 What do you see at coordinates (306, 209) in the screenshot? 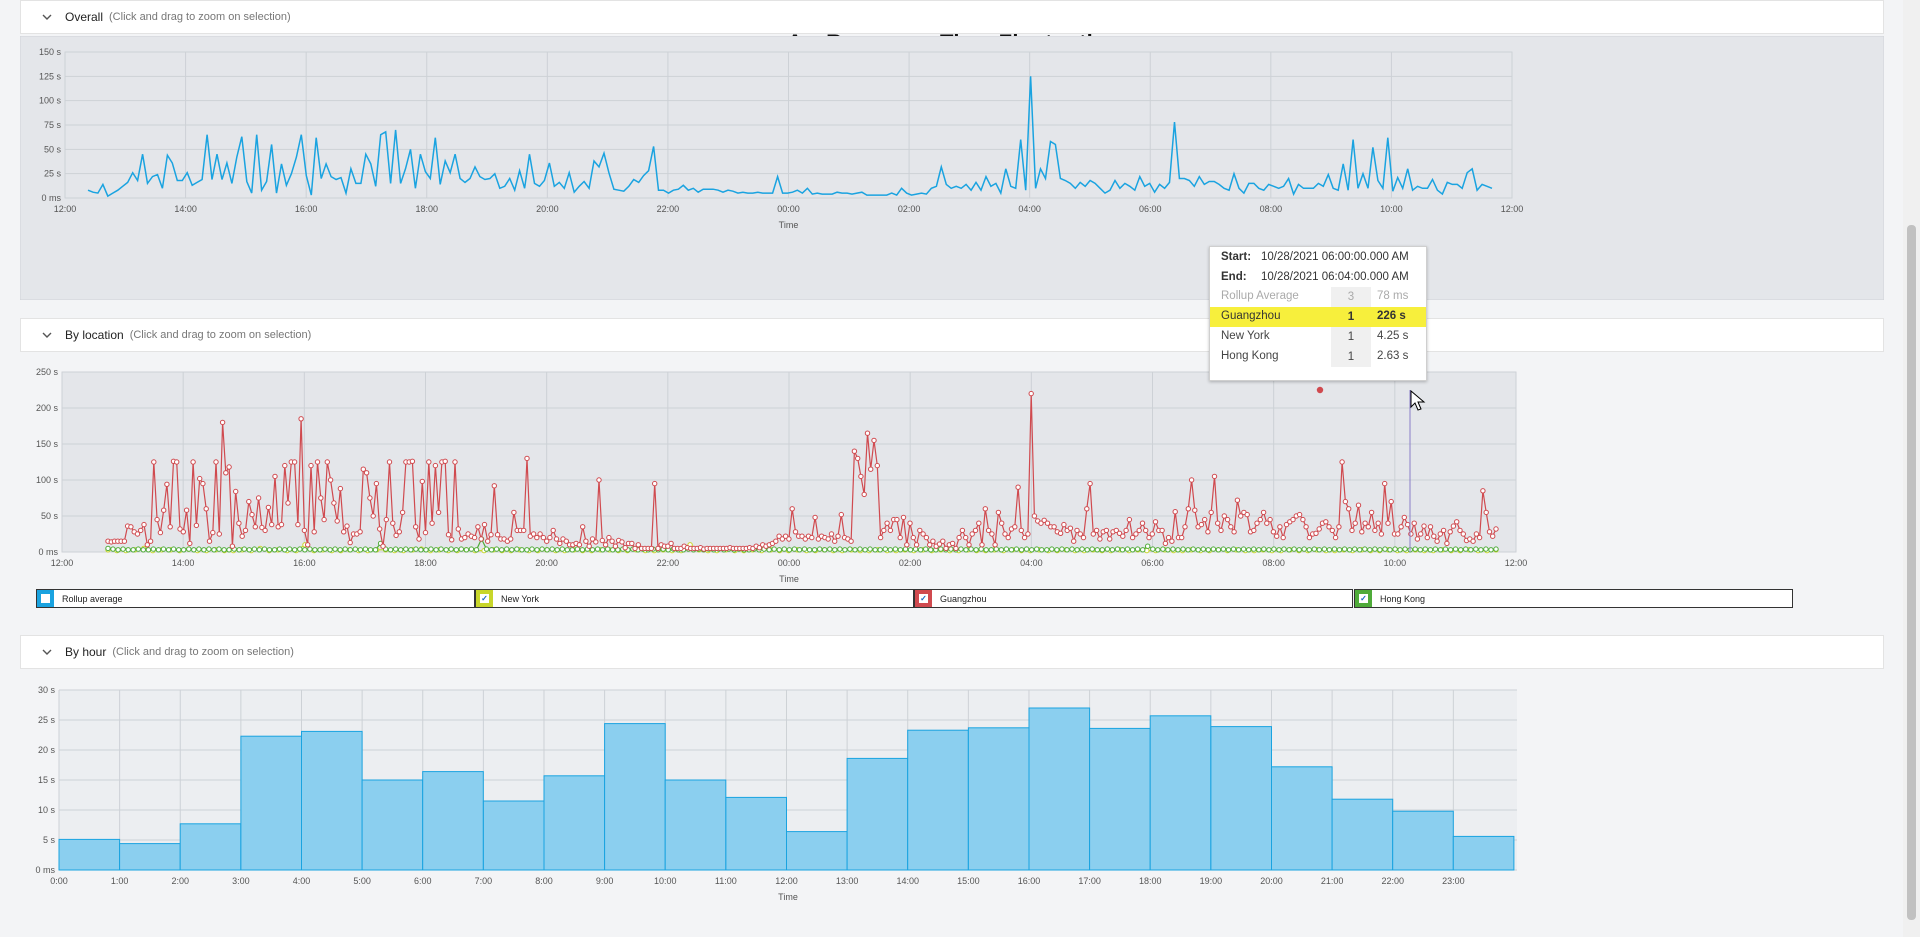
I see `x-tick-label: 16:00` at bounding box center [306, 209].